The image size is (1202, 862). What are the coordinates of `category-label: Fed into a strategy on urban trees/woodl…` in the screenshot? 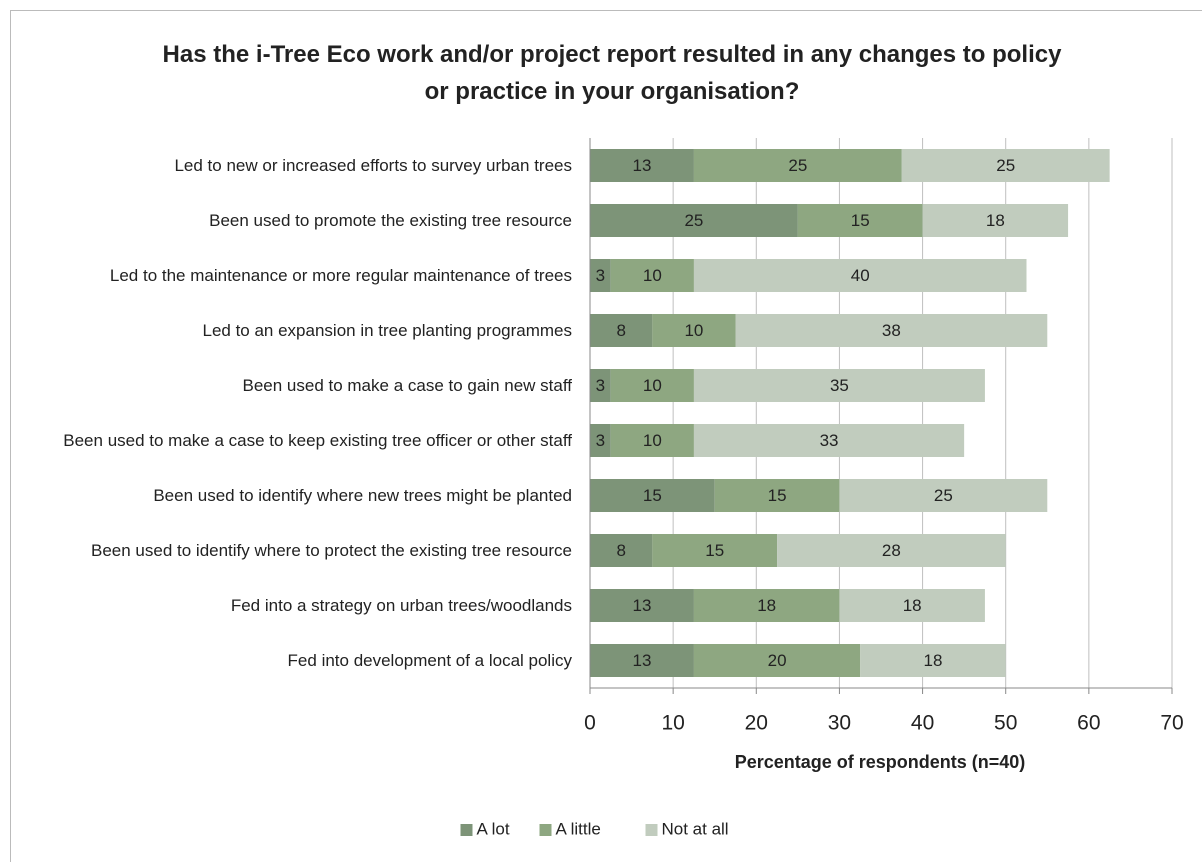 It's located at (401, 605).